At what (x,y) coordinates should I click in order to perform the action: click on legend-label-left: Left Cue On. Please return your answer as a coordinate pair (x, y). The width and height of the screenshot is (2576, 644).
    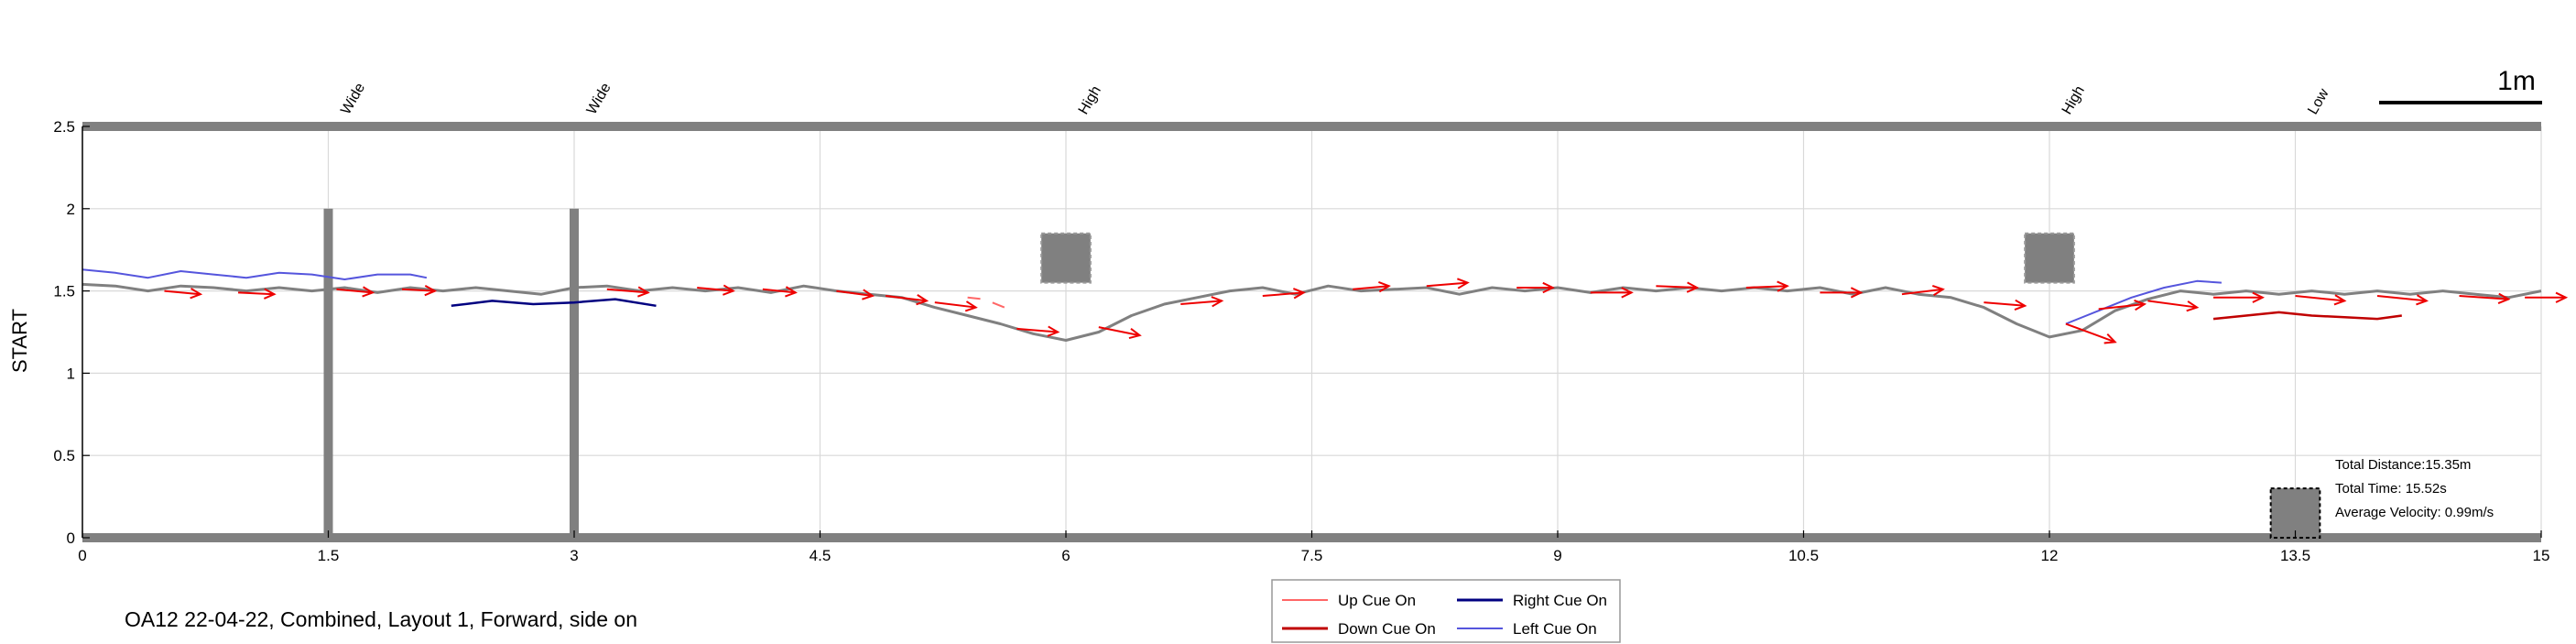
    Looking at the image, I should click on (1555, 629).